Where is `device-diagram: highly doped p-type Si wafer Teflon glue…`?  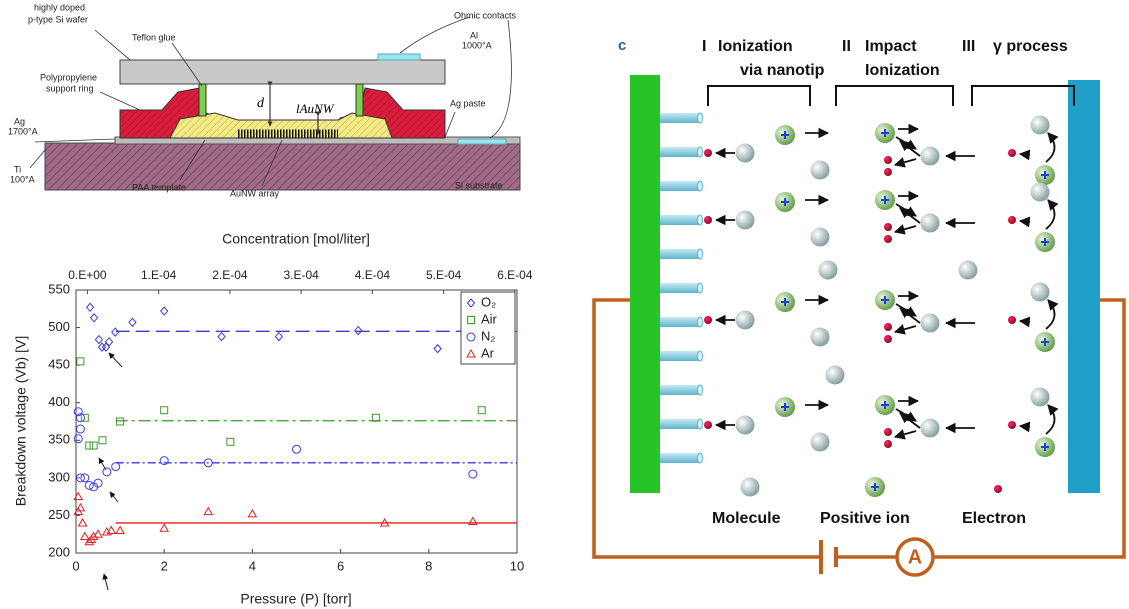 device-diagram: highly doped p-type Si wafer Teflon glue… is located at coordinates (264, 100).